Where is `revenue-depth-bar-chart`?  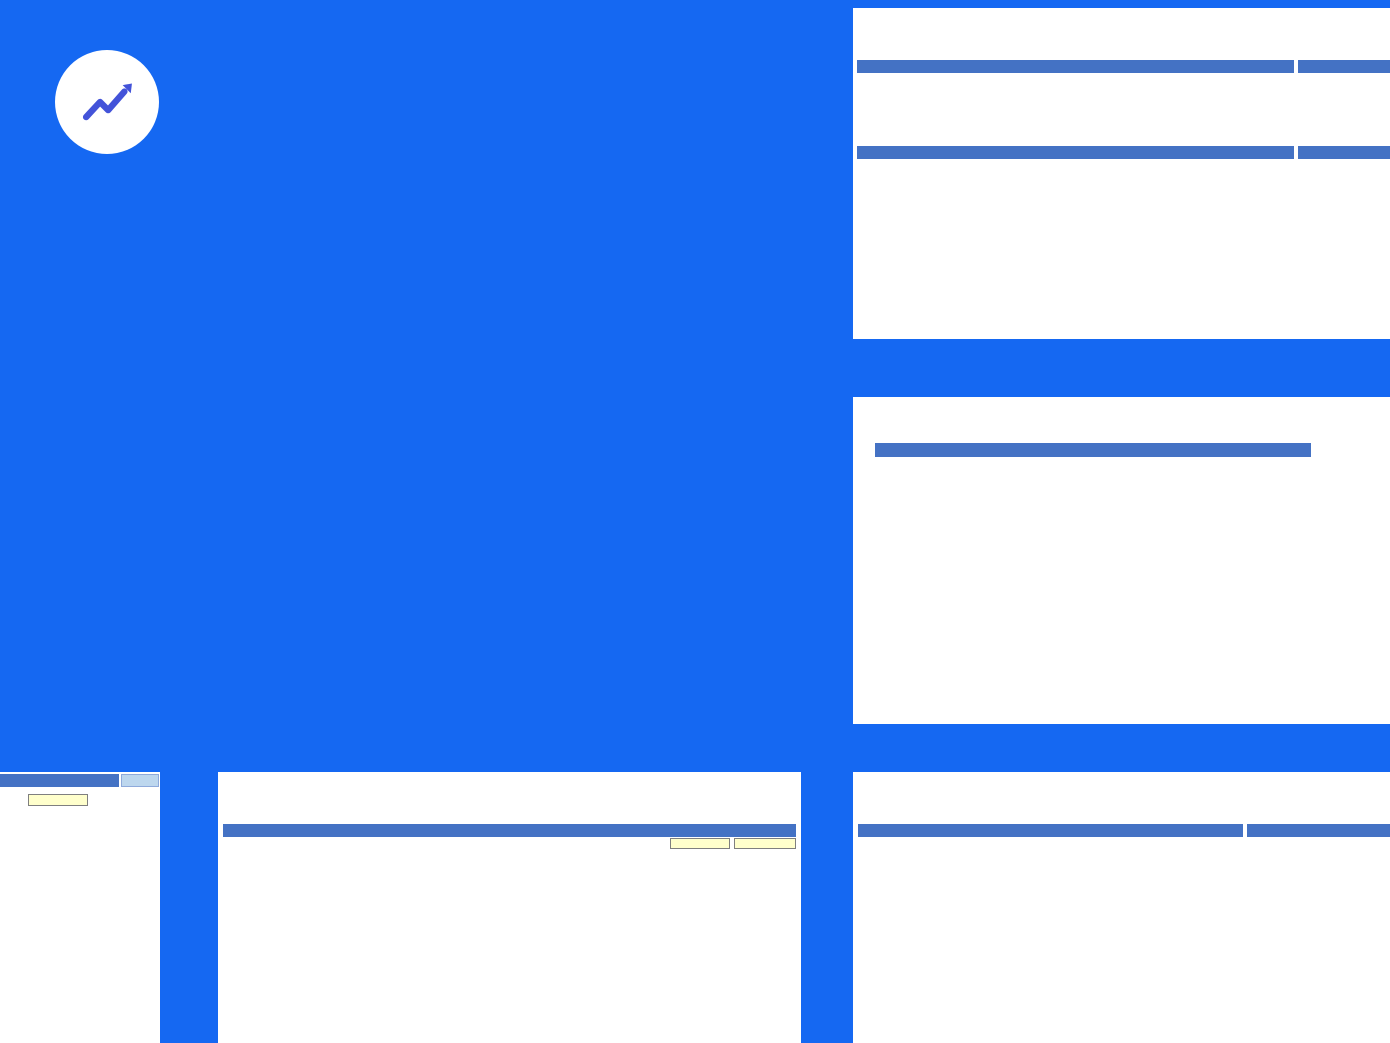
revenue-depth-bar-chart is located at coordinates (1090, 566).